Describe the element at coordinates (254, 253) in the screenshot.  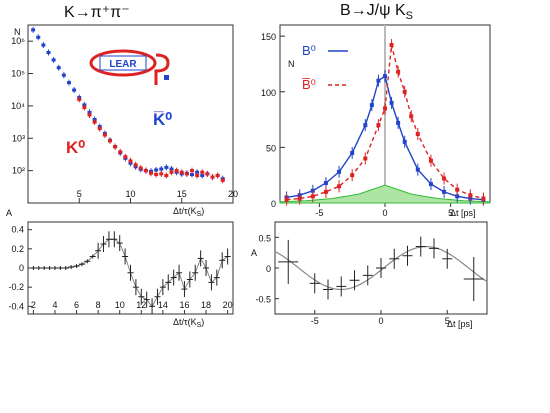
I see `b-asym-ylabel: A` at that location.